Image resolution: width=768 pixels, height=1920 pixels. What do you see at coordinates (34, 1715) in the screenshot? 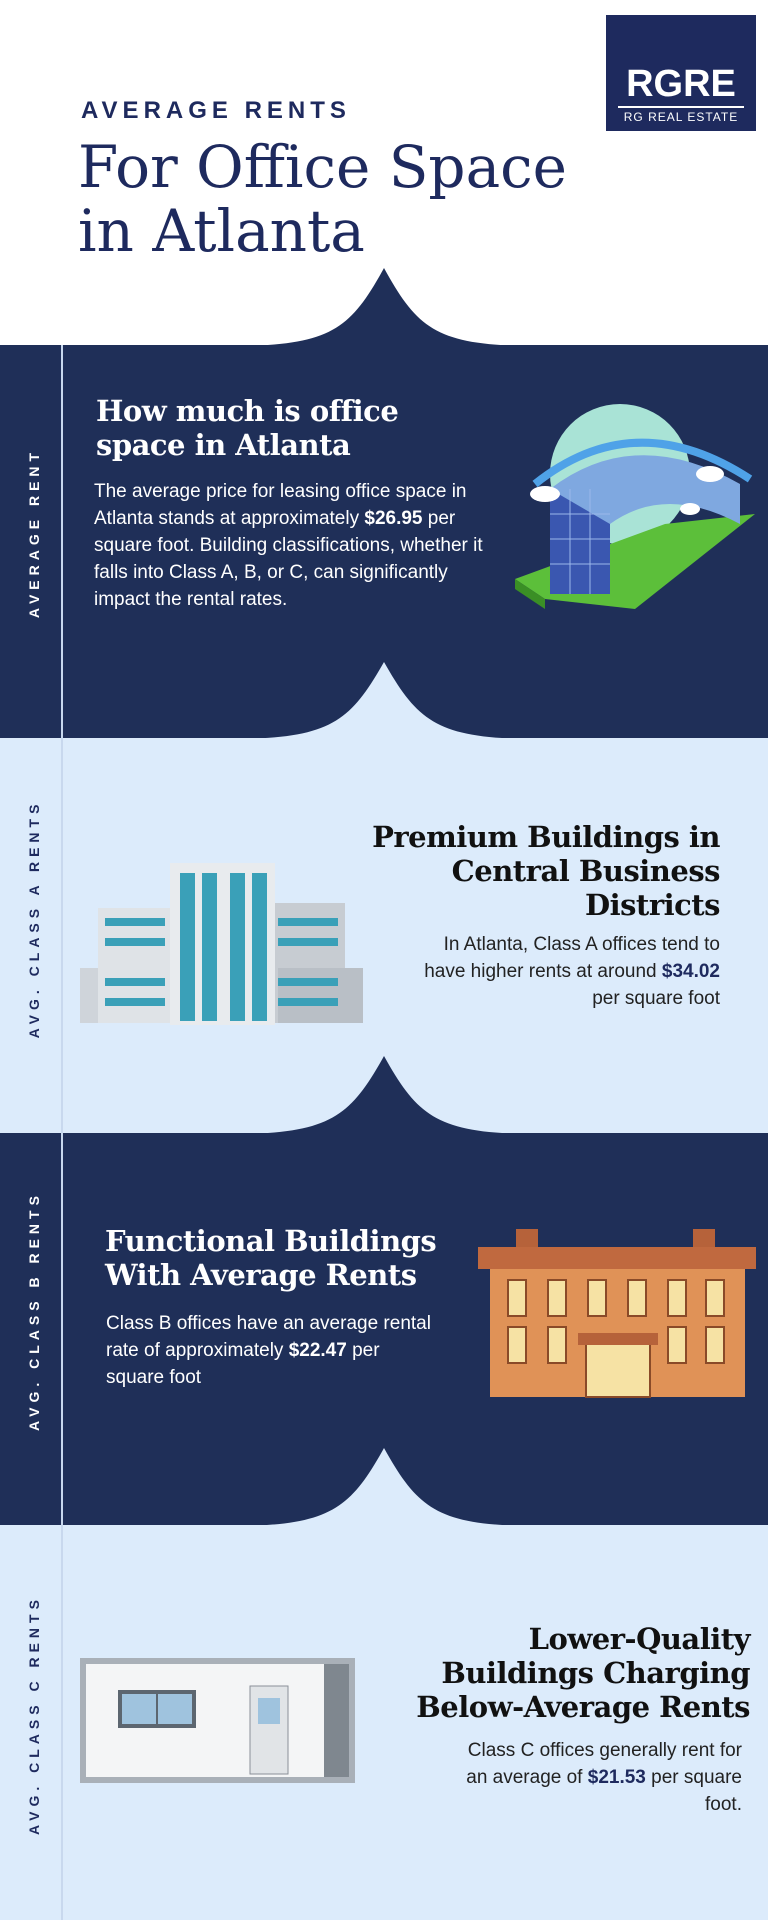
I see `section-label: AVG. CLASS C RENTS` at bounding box center [34, 1715].